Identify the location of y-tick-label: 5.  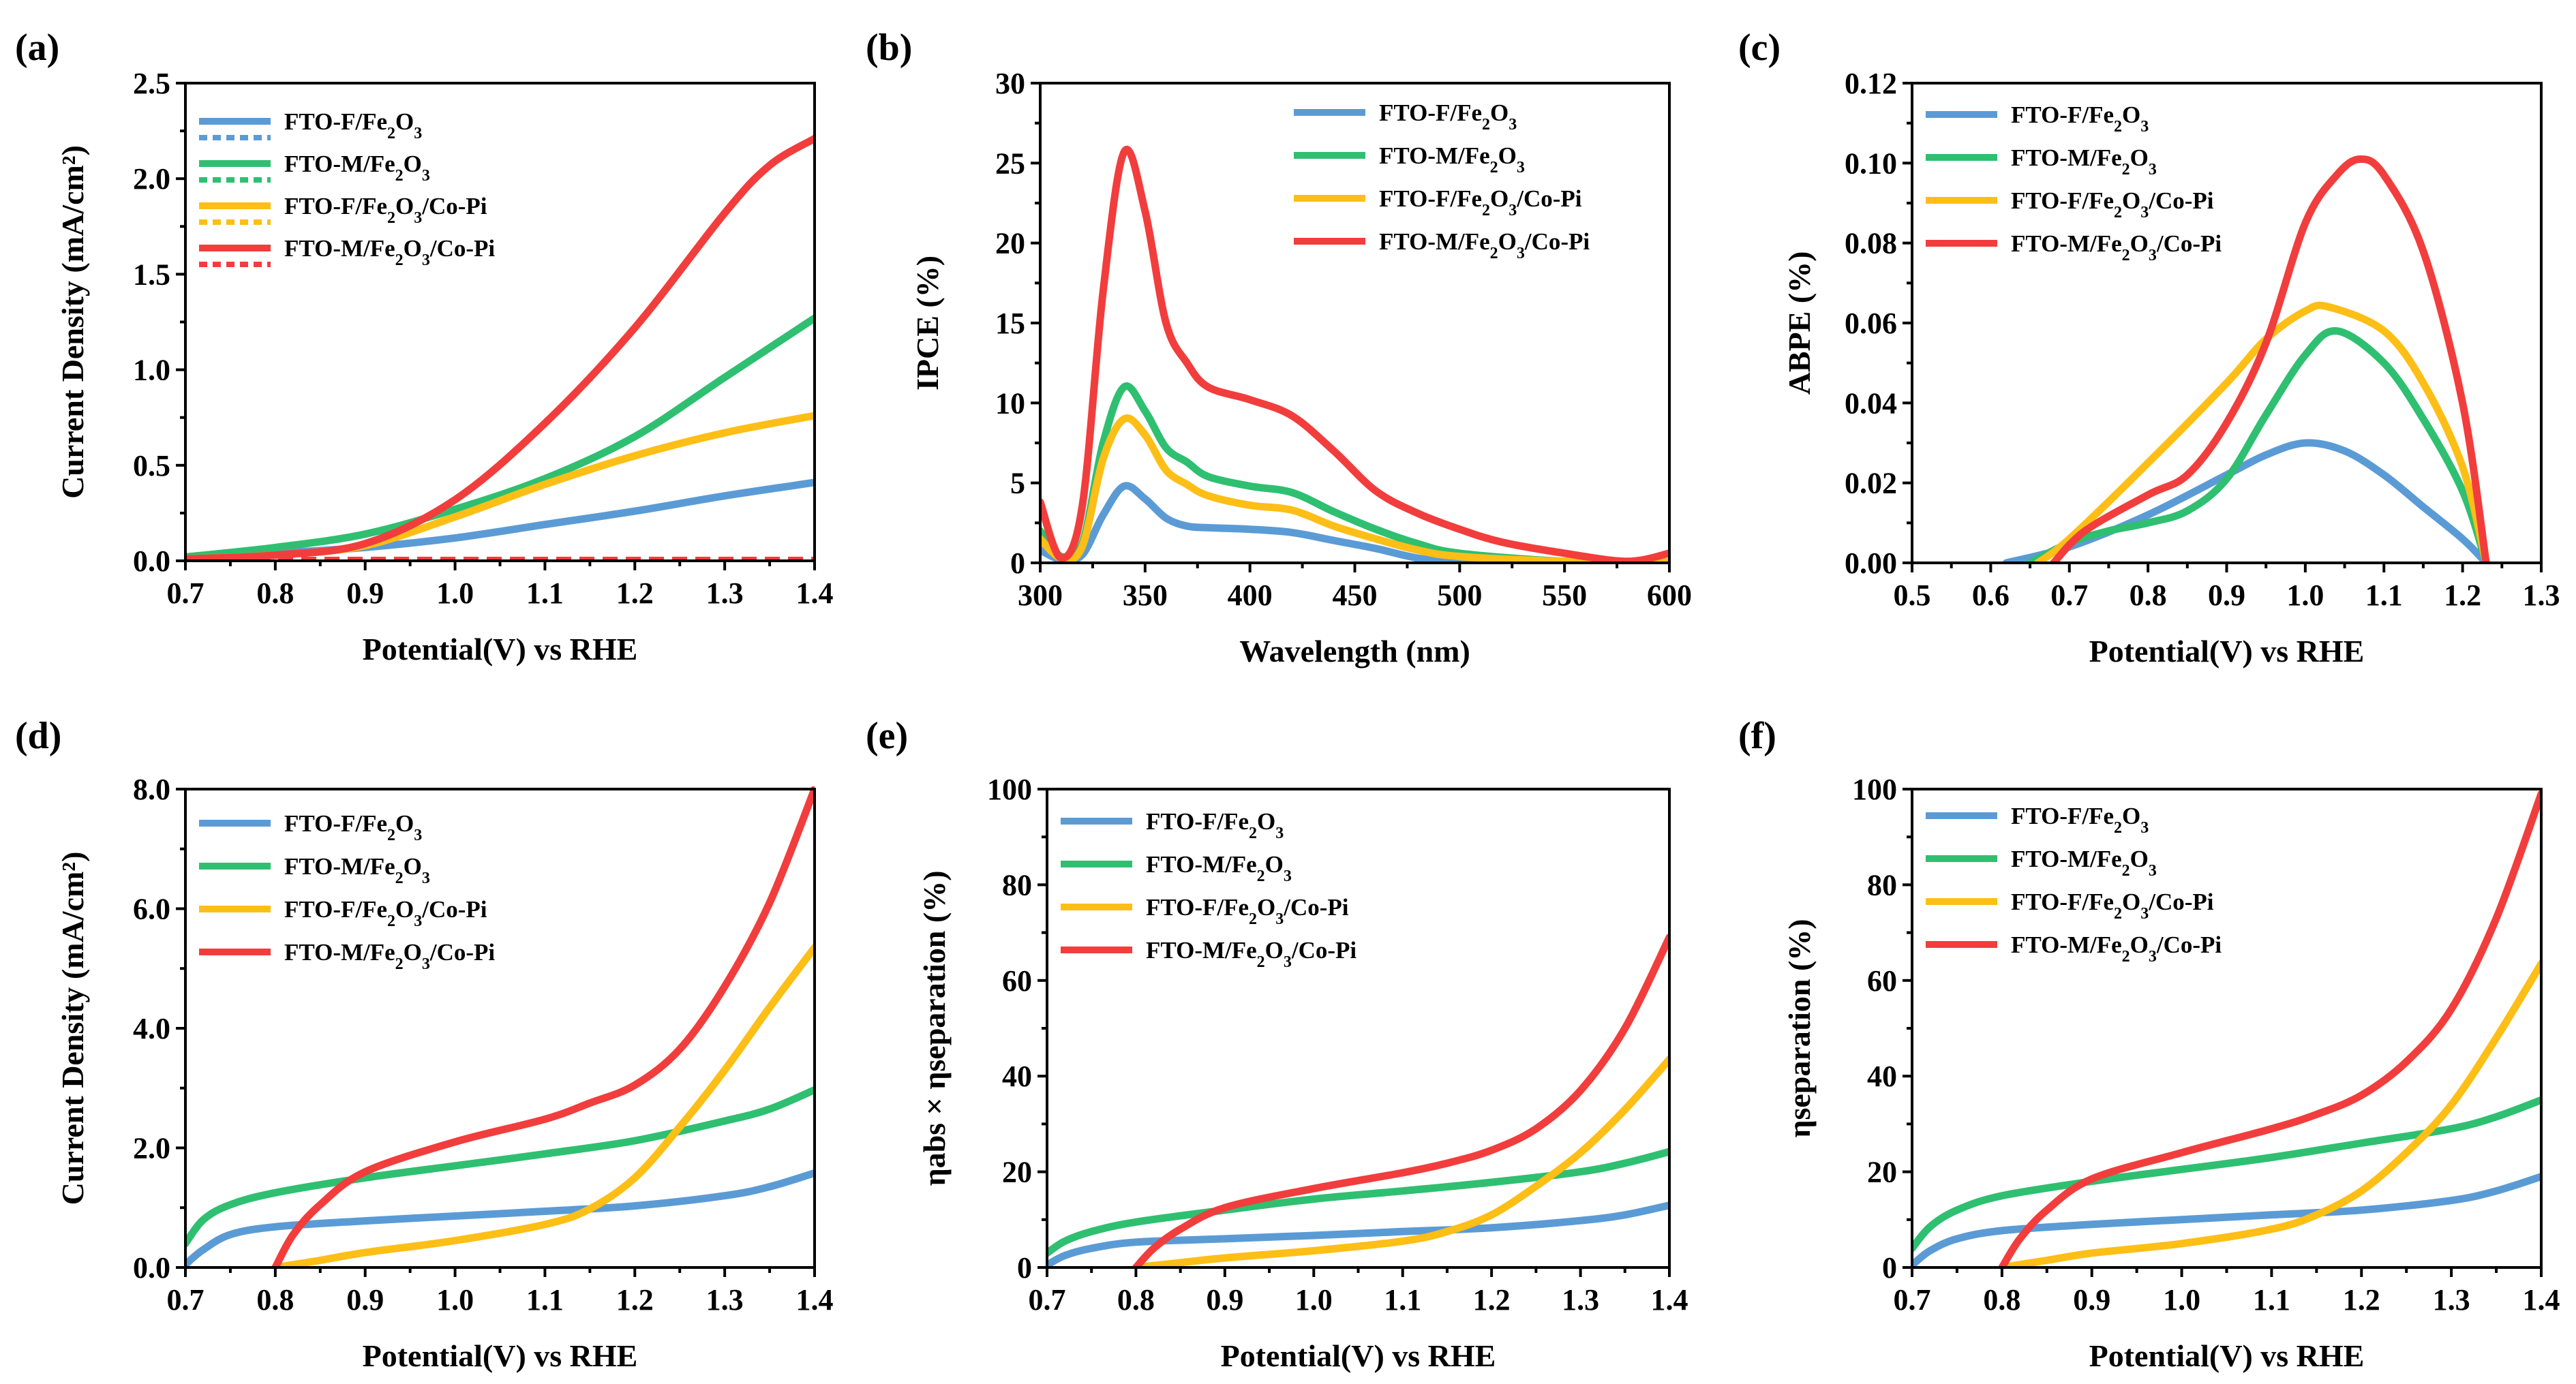
(1018, 483).